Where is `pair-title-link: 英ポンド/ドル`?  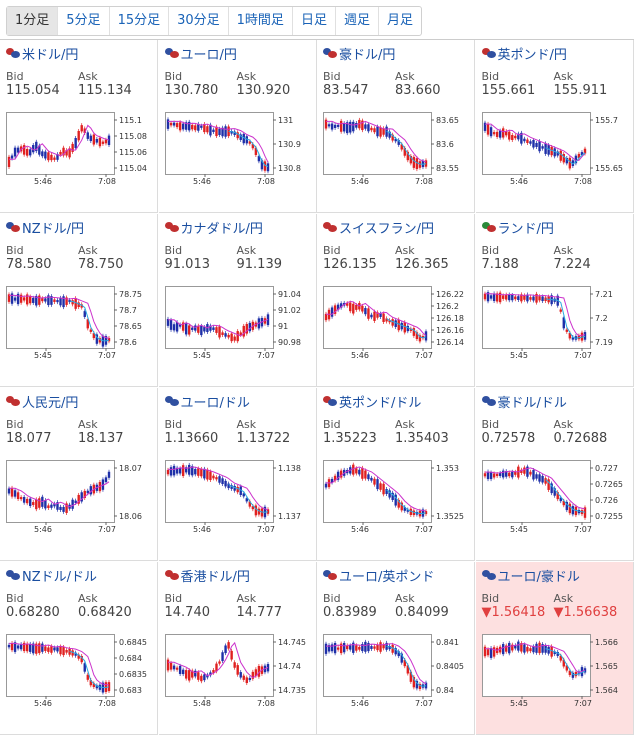
pair-title-link: 英ポンド/ドル is located at coordinates (372, 401).